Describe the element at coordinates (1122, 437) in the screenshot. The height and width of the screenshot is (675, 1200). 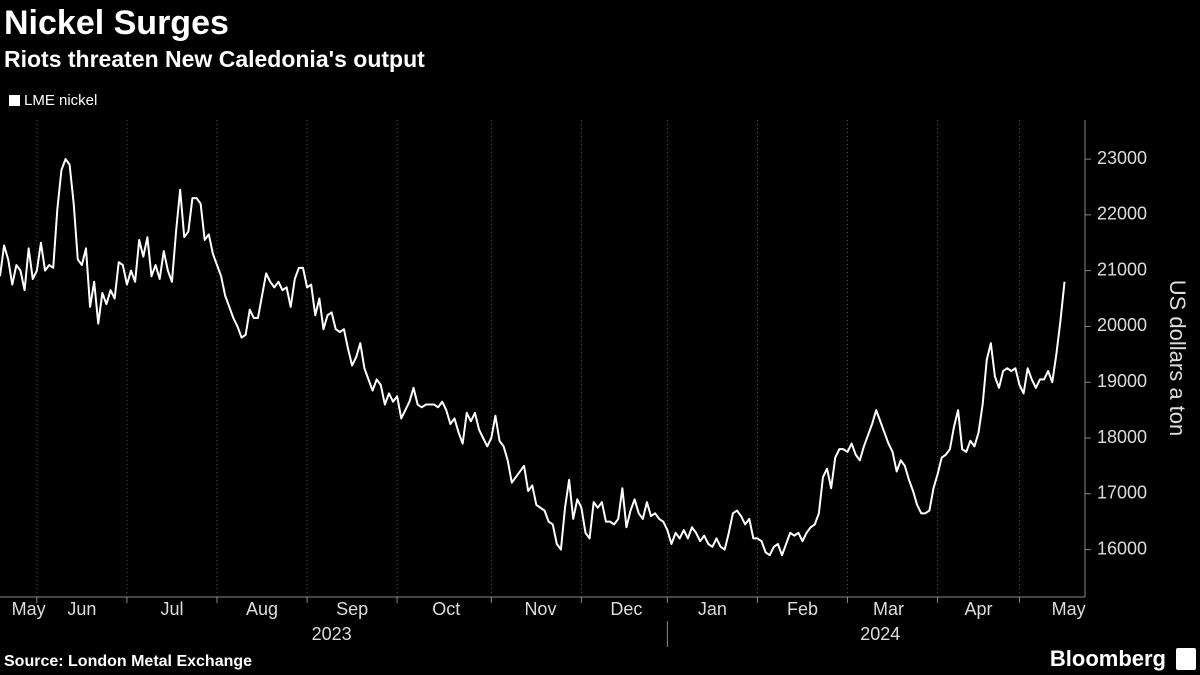
I see `y-tick-label: 18000` at that location.